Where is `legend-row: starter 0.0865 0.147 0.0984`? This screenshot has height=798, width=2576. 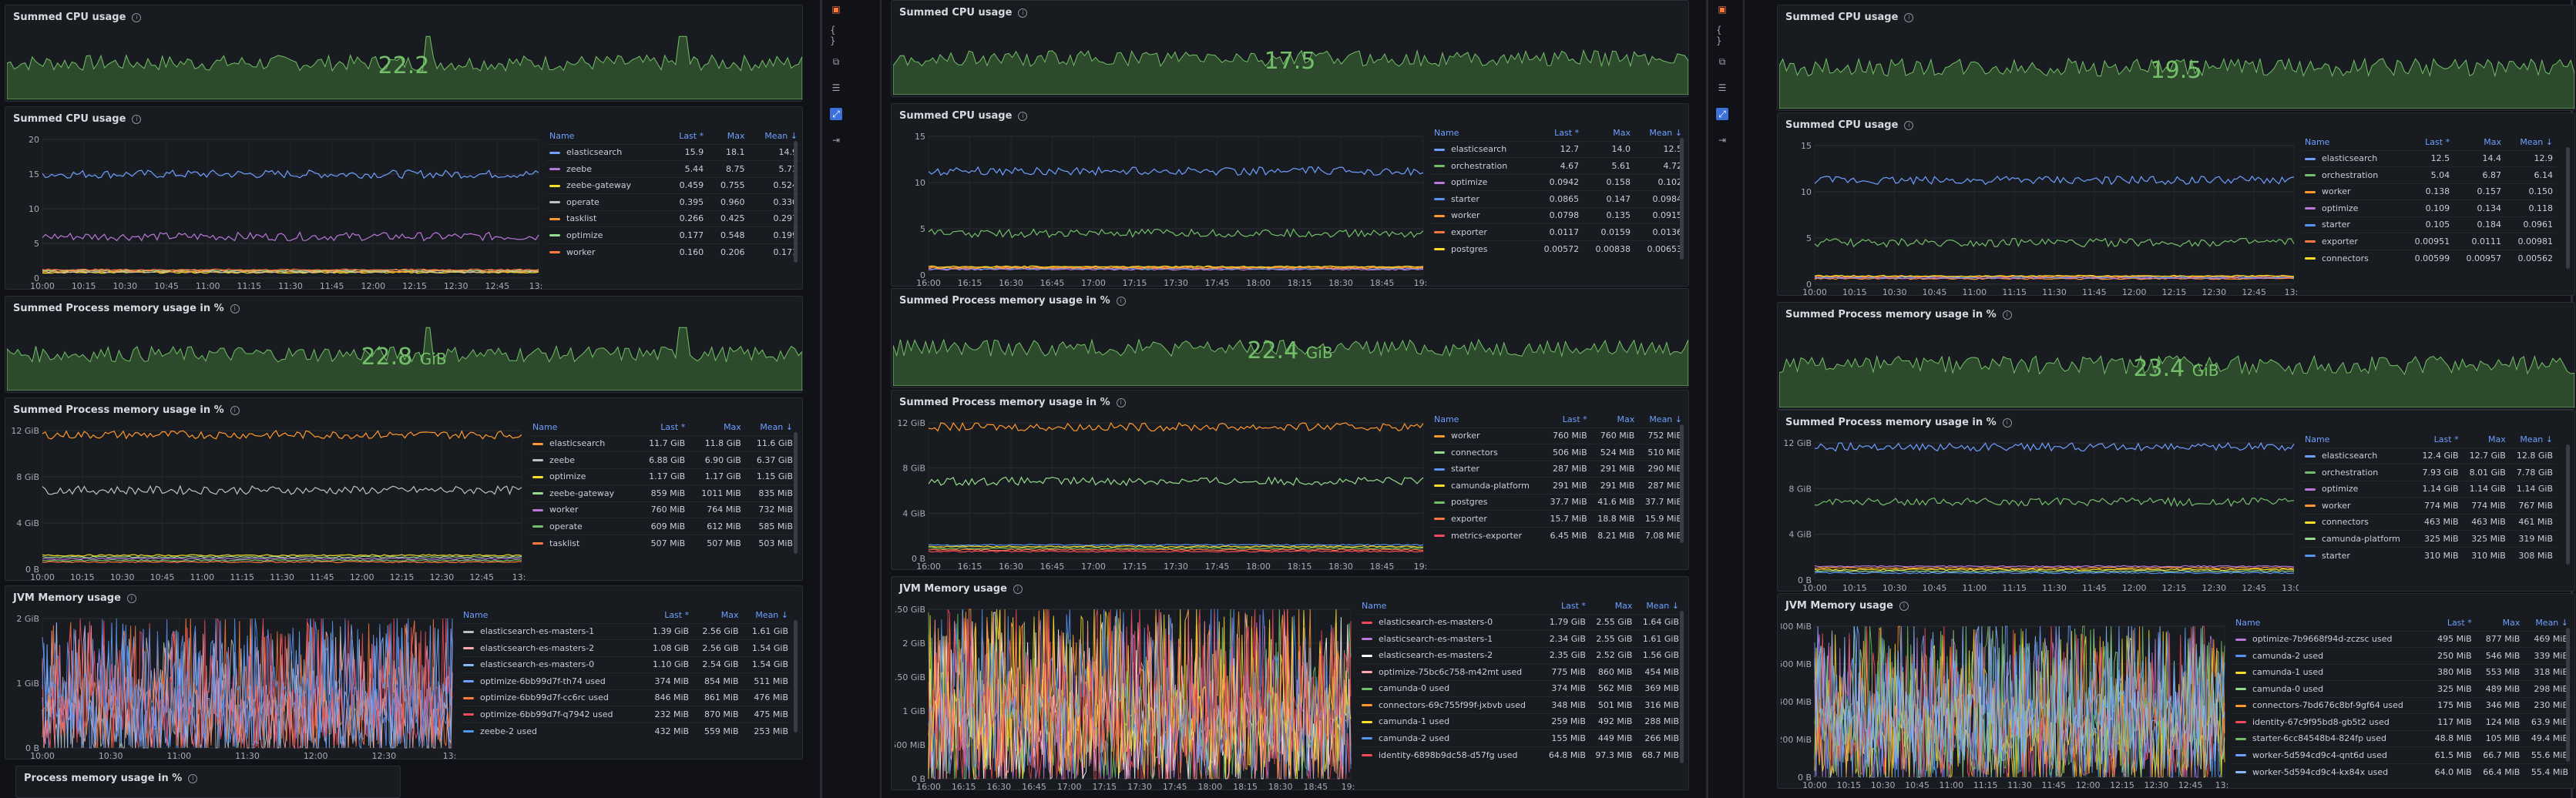 legend-row: starter 0.0865 0.147 0.0984 is located at coordinates (1558, 199).